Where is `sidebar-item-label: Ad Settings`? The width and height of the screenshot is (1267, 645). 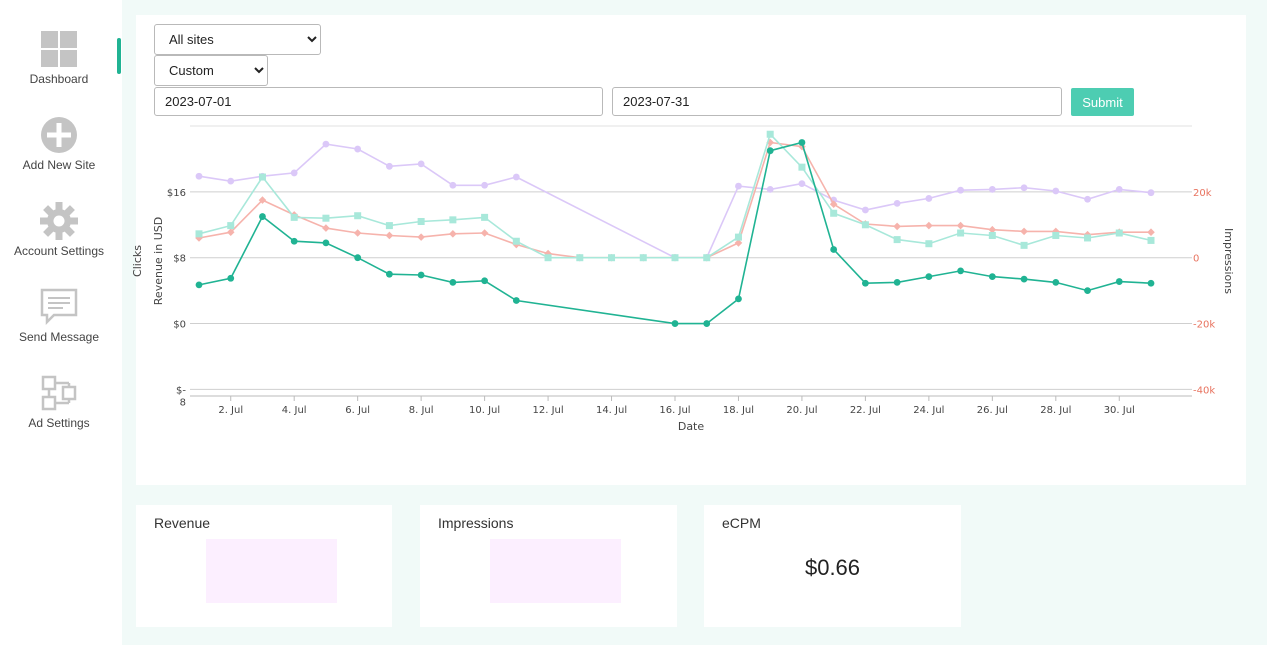 sidebar-item-label: Ad Settings is located at coordinates (59, 423).